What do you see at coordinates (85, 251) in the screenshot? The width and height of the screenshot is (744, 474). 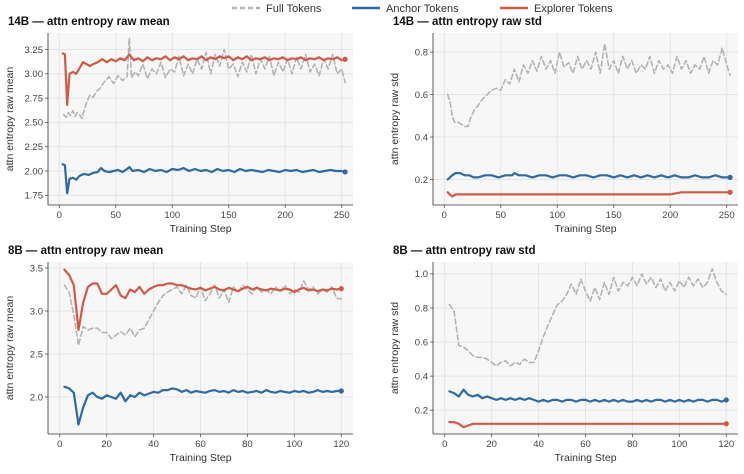 I see `chart-title: 8B — attn entropy raw mean` at bounding box center [85, 251].